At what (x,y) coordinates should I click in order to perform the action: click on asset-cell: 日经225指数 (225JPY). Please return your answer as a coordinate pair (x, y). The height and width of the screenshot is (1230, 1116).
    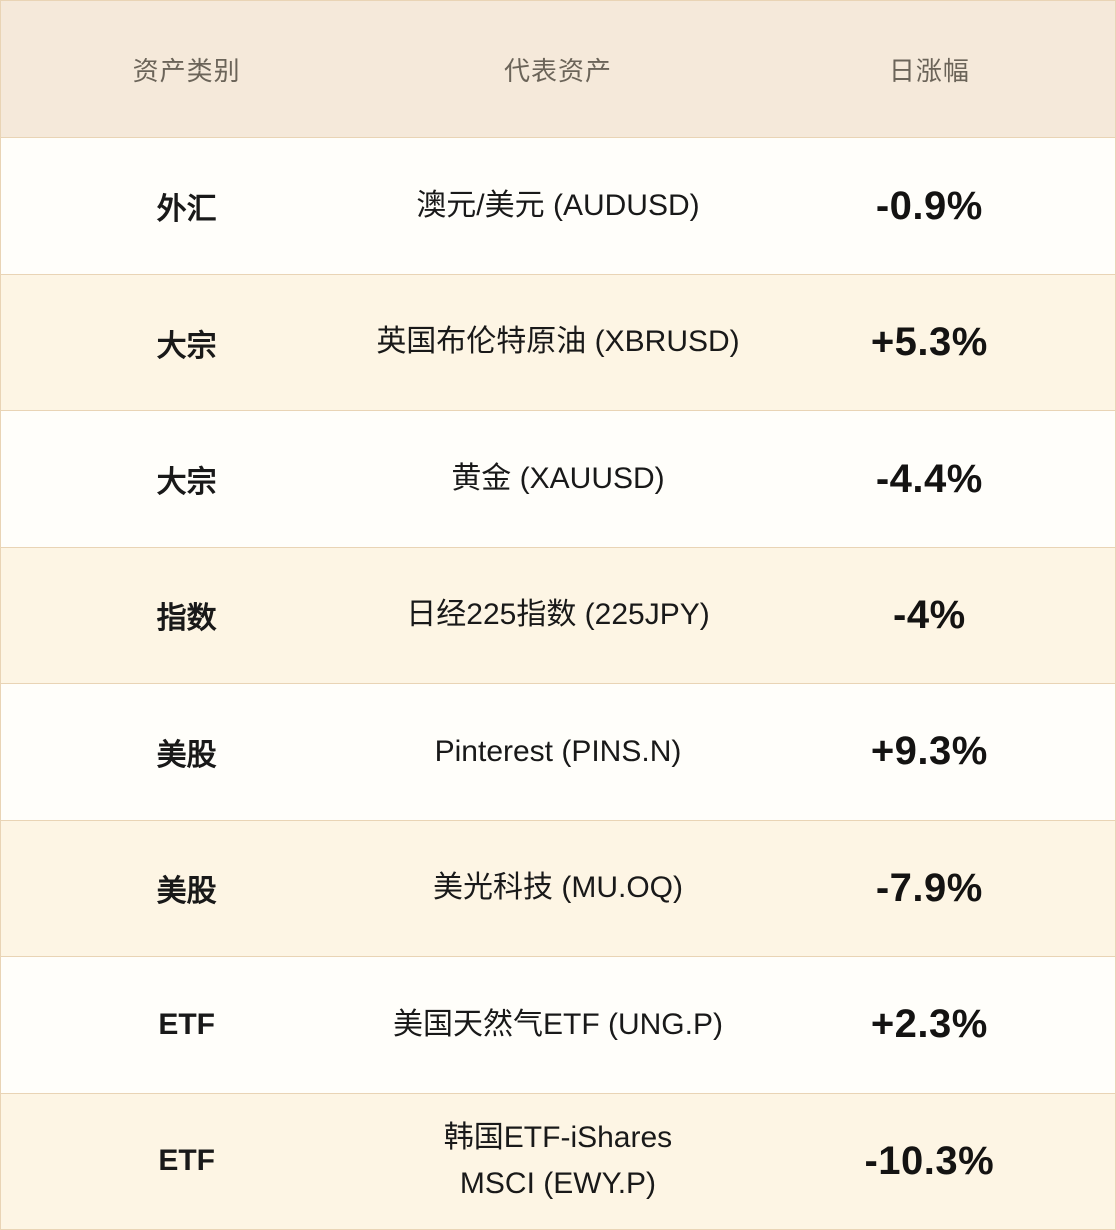
    Looking at the image, I should click on (558, 615).